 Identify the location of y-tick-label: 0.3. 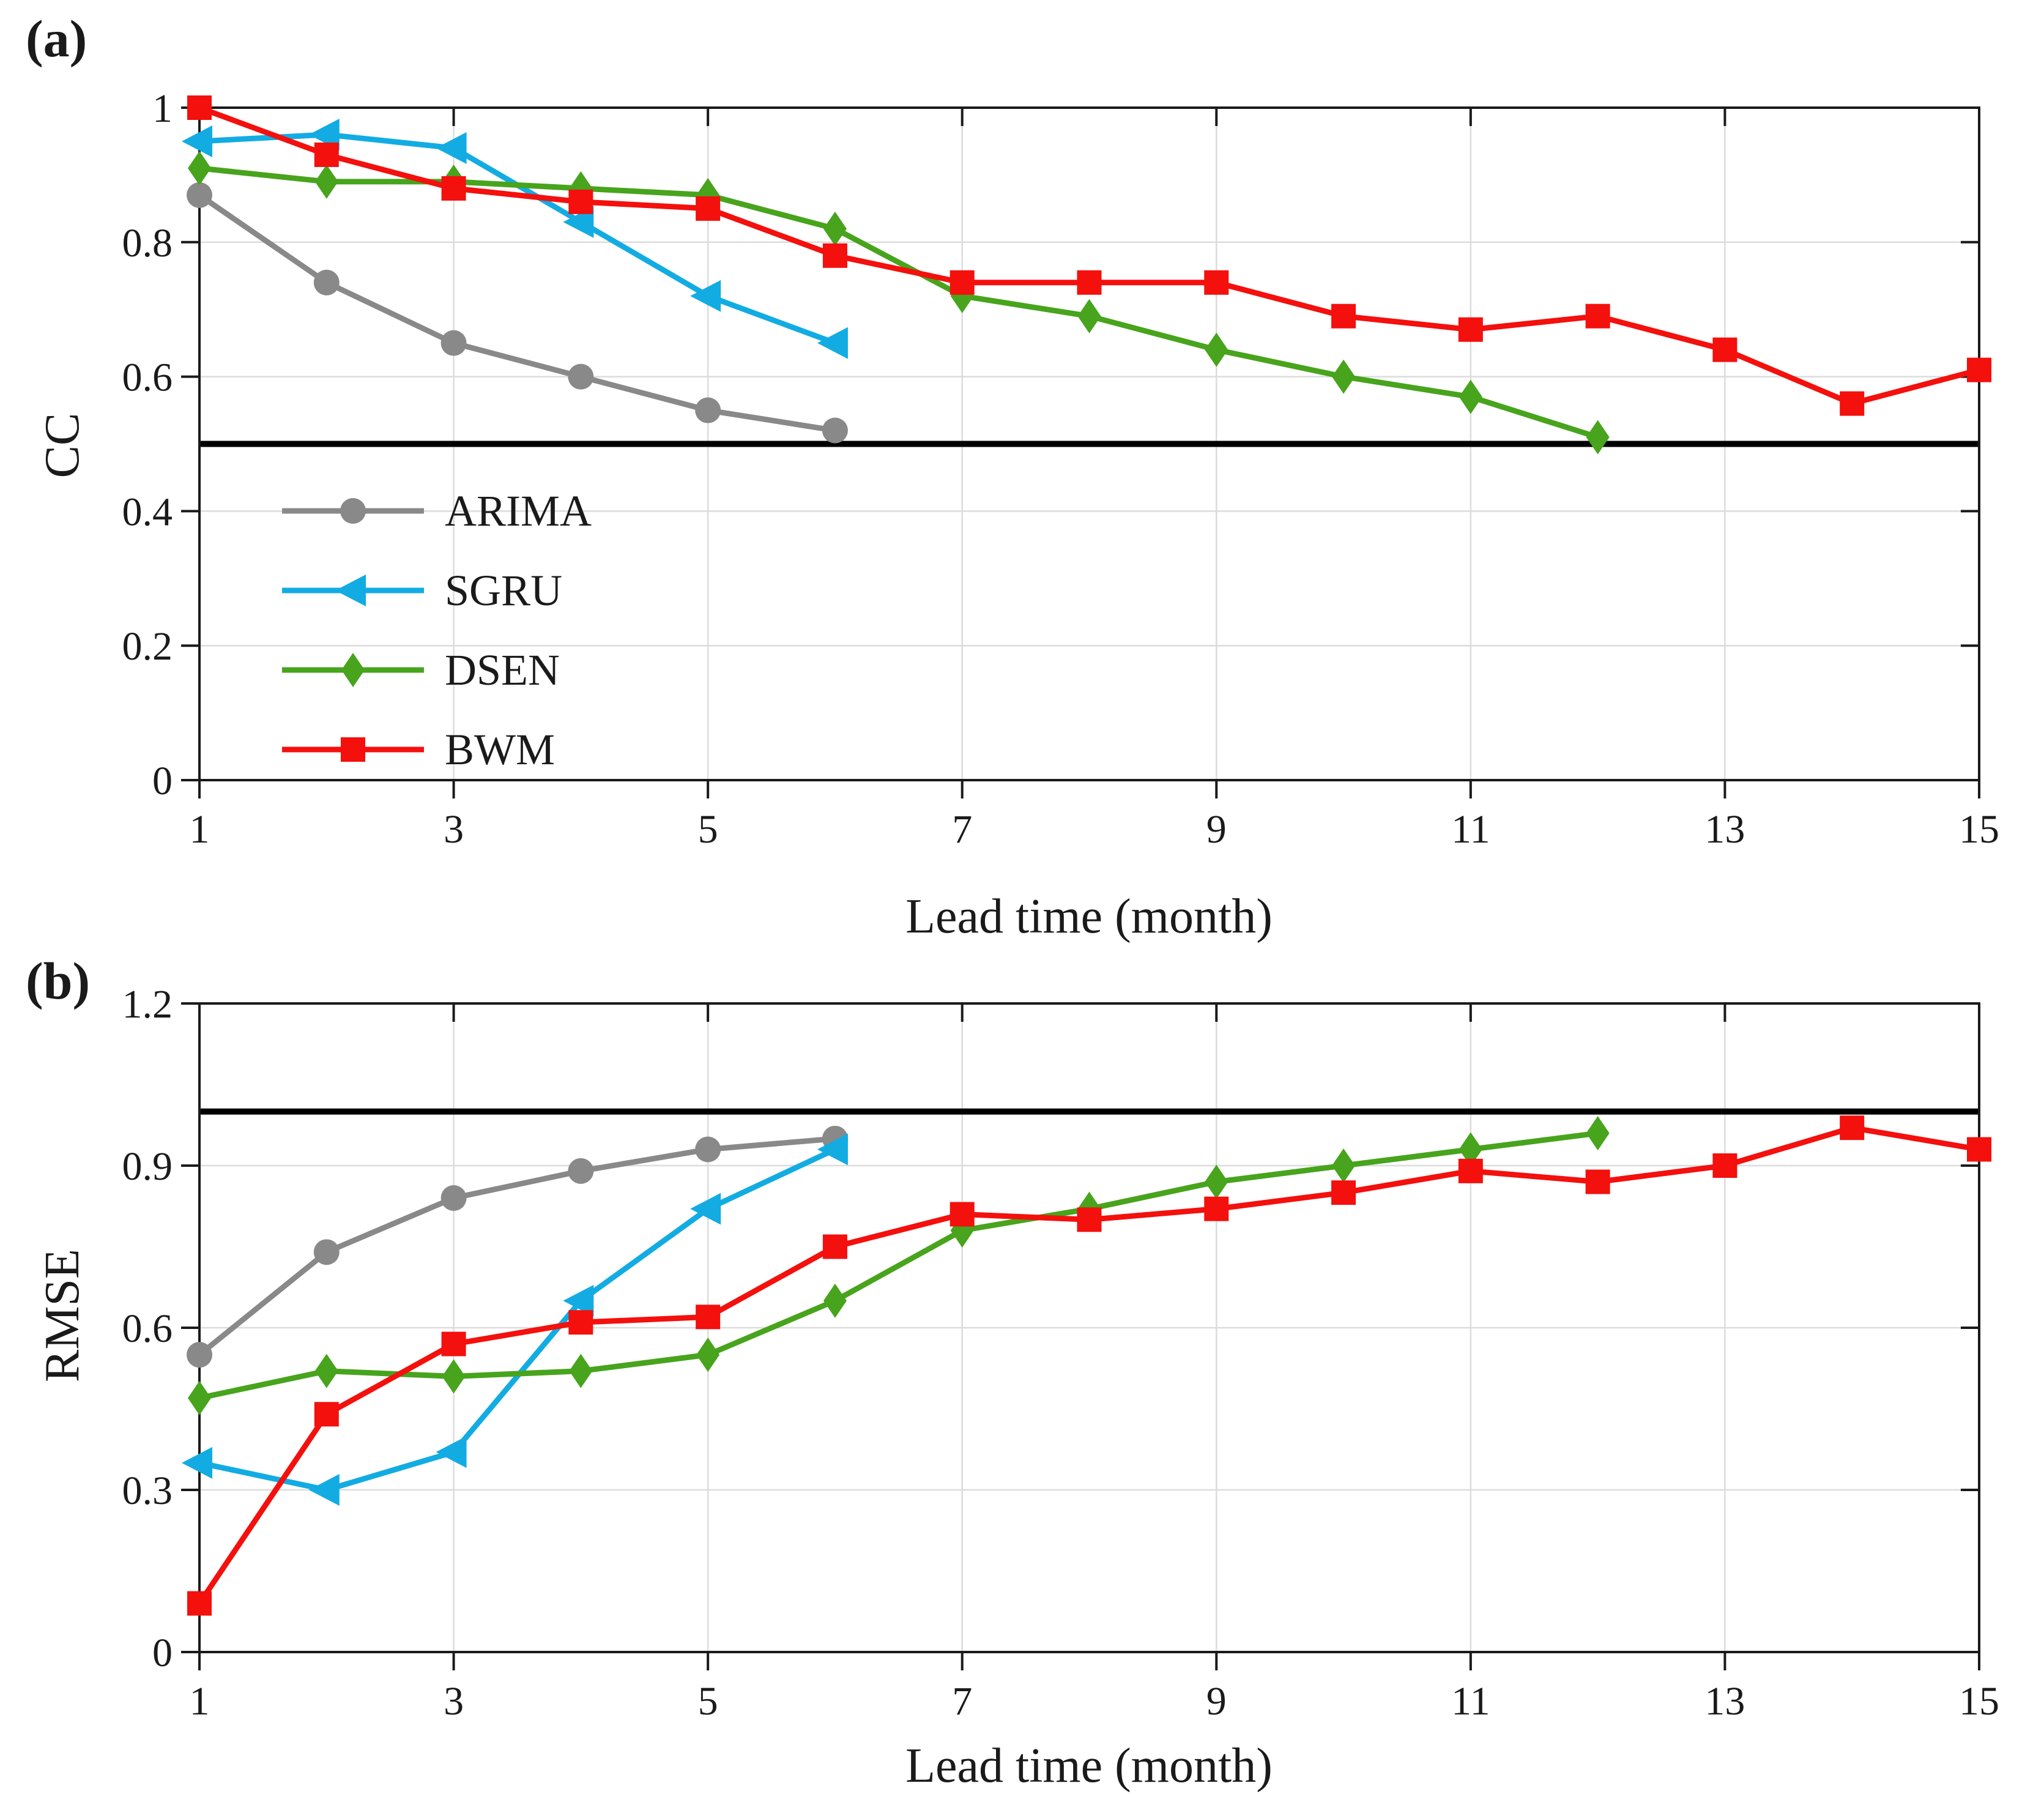
(147, 1490).